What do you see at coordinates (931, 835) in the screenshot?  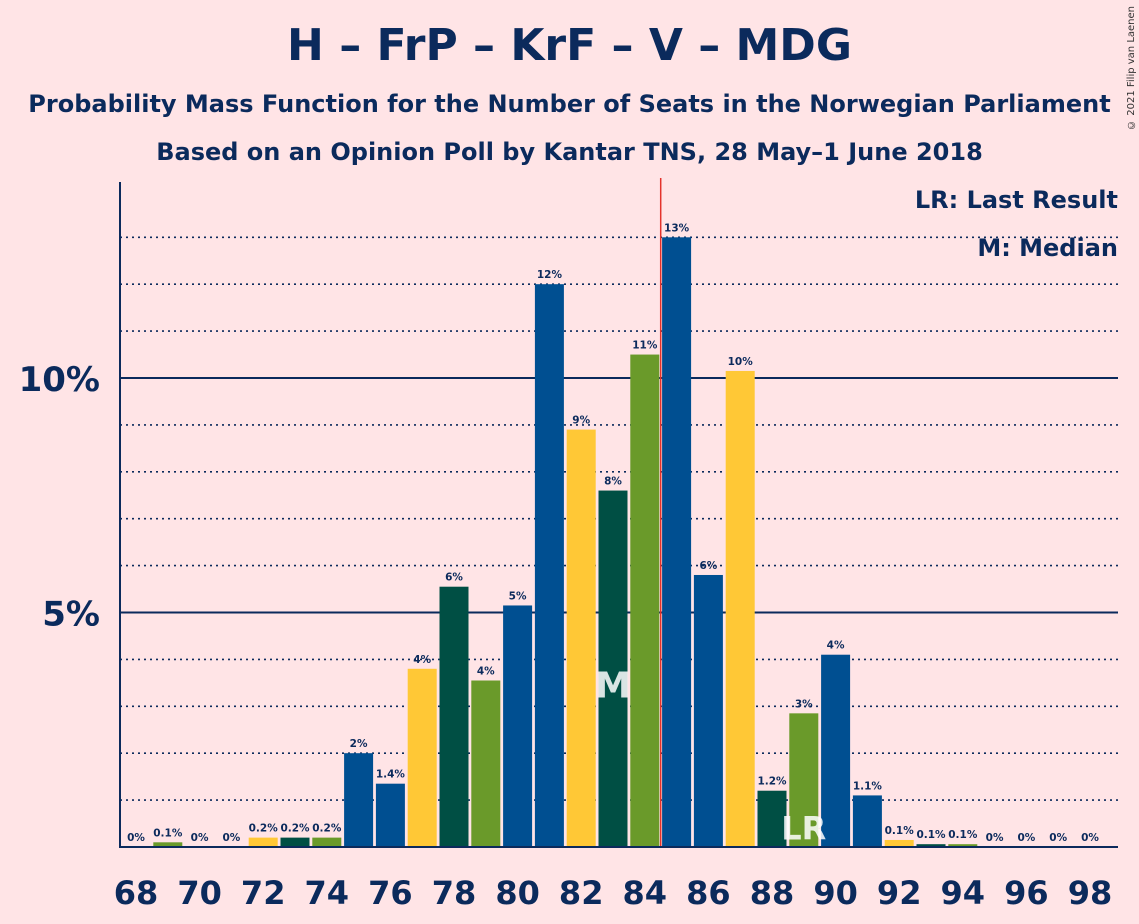 I see `bar-label-93: 0.1%` at bounding box center [931, 835].